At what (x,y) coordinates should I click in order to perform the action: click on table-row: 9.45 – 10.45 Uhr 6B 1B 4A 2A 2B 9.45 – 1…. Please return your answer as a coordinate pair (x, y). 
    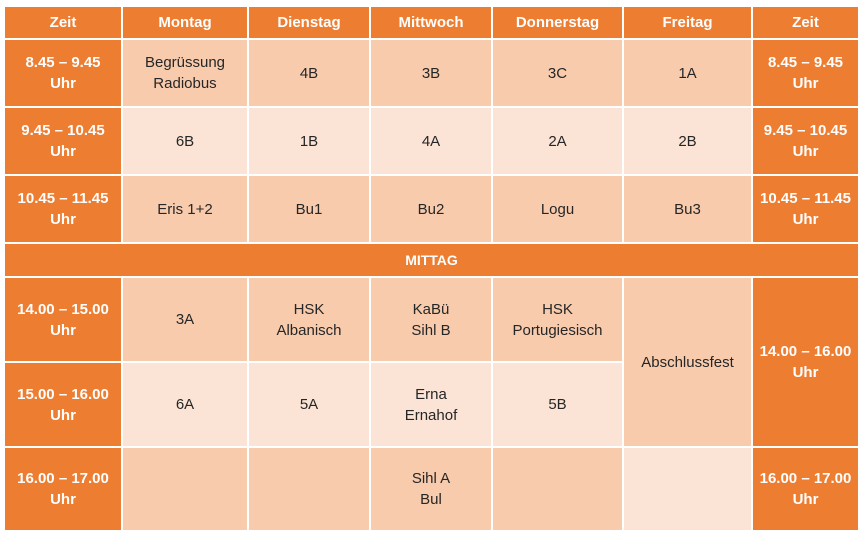
    Looking at the image, I should click on (431, 141).